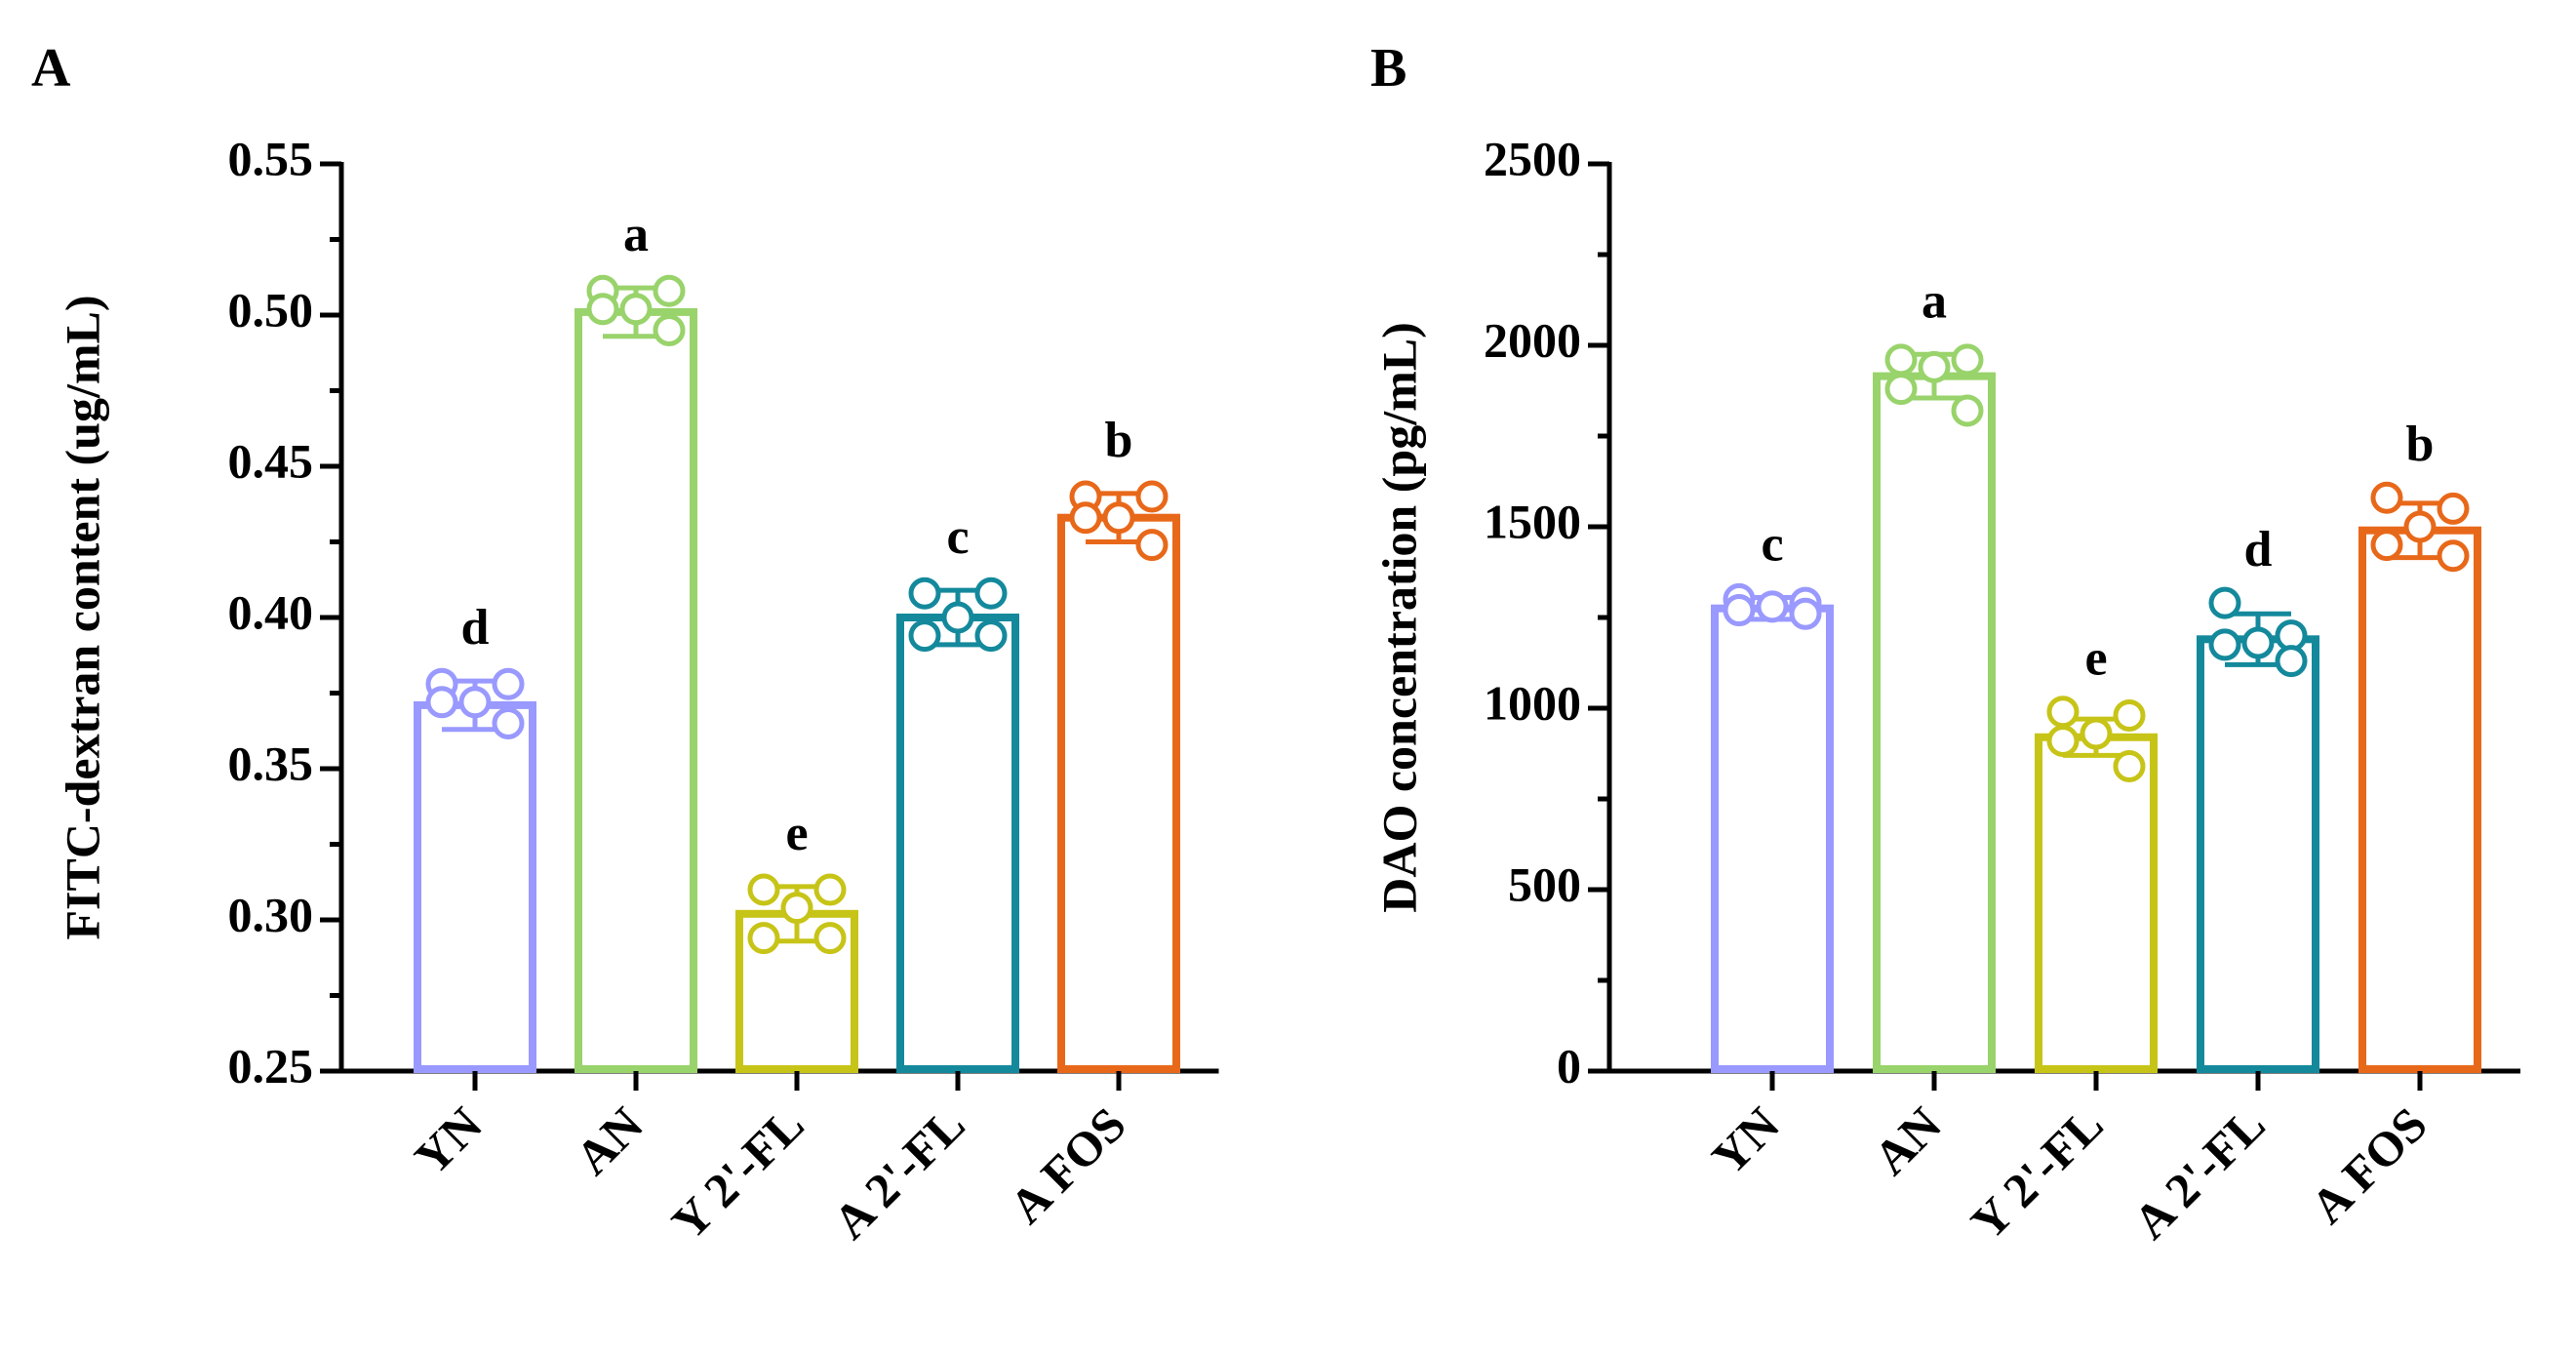 The width and height of the screenshot is (2576, 1353). Describe the element at coordinates (1398, 617) in the screenshot. I see `y-axis-title: DAO concentration (pg/mL)` at that location.